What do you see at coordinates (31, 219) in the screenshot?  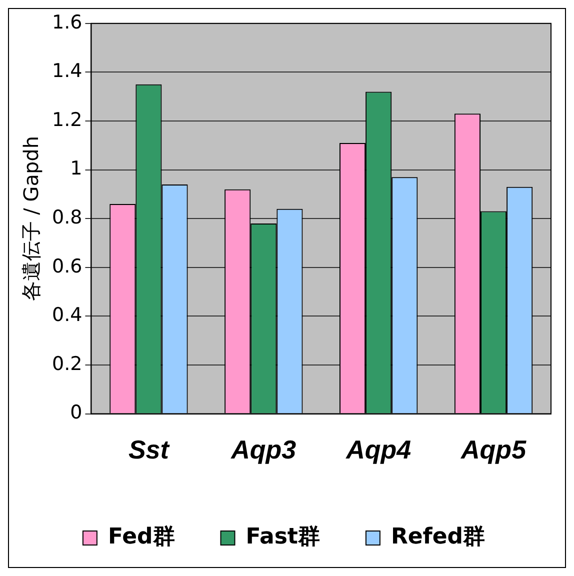 I see `y-axis-title: 各遺伝子 / Gapdh` at bounding box center [31, 219].